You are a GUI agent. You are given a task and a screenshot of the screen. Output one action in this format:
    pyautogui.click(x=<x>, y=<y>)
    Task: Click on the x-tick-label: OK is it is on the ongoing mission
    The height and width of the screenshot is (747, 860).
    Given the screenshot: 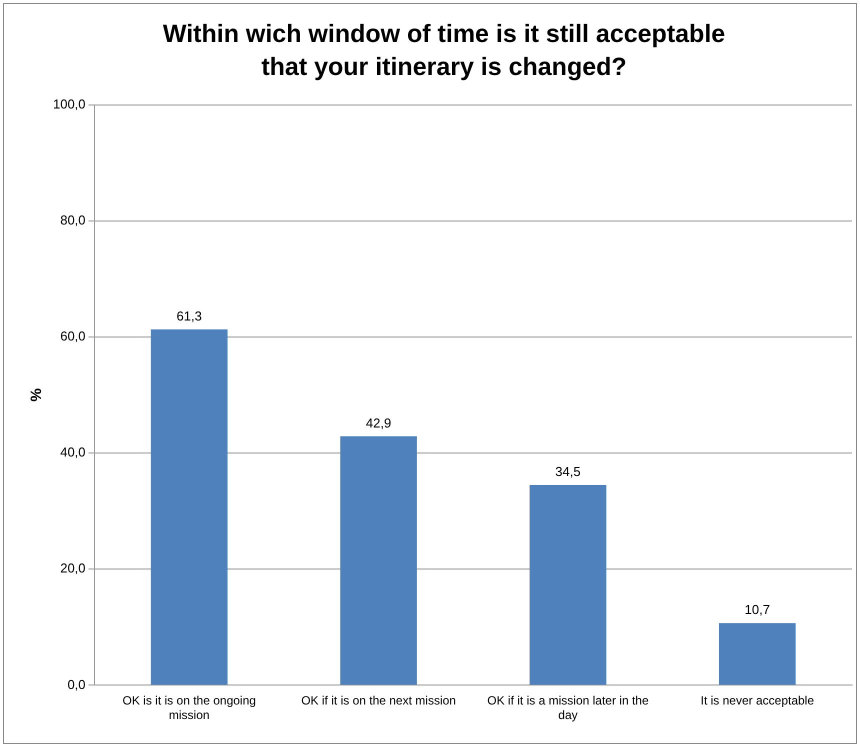 What is the action you would take?
    pyautogui.click(x=189, y=708)
    